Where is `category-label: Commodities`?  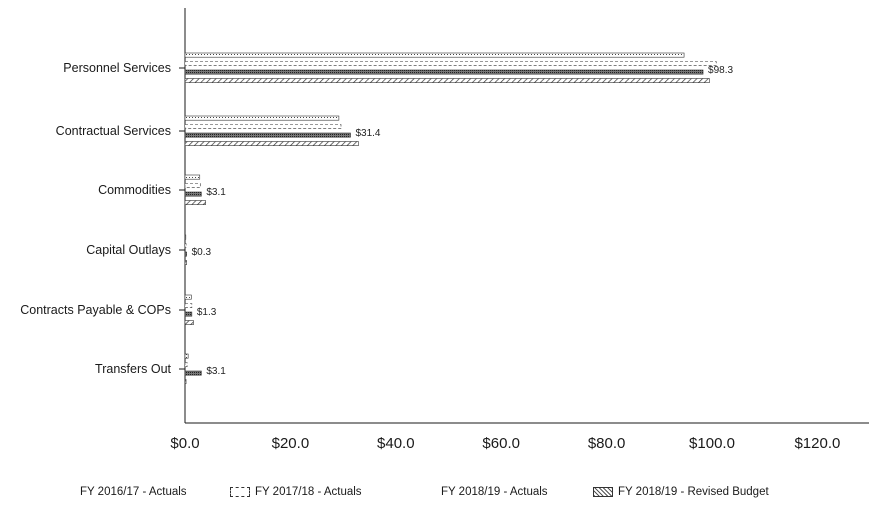
category-label: Commodities is located at coordinates (134, 190).